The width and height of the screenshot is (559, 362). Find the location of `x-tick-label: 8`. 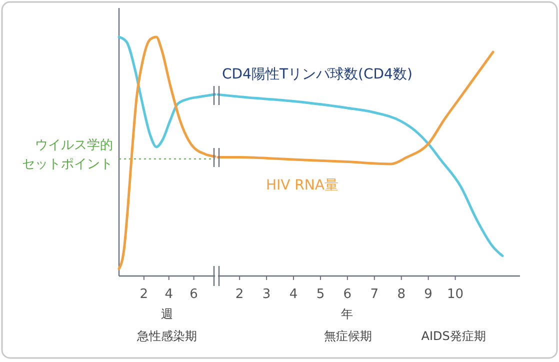

x-tick-label: 8 is located at coordinates (401, 294).